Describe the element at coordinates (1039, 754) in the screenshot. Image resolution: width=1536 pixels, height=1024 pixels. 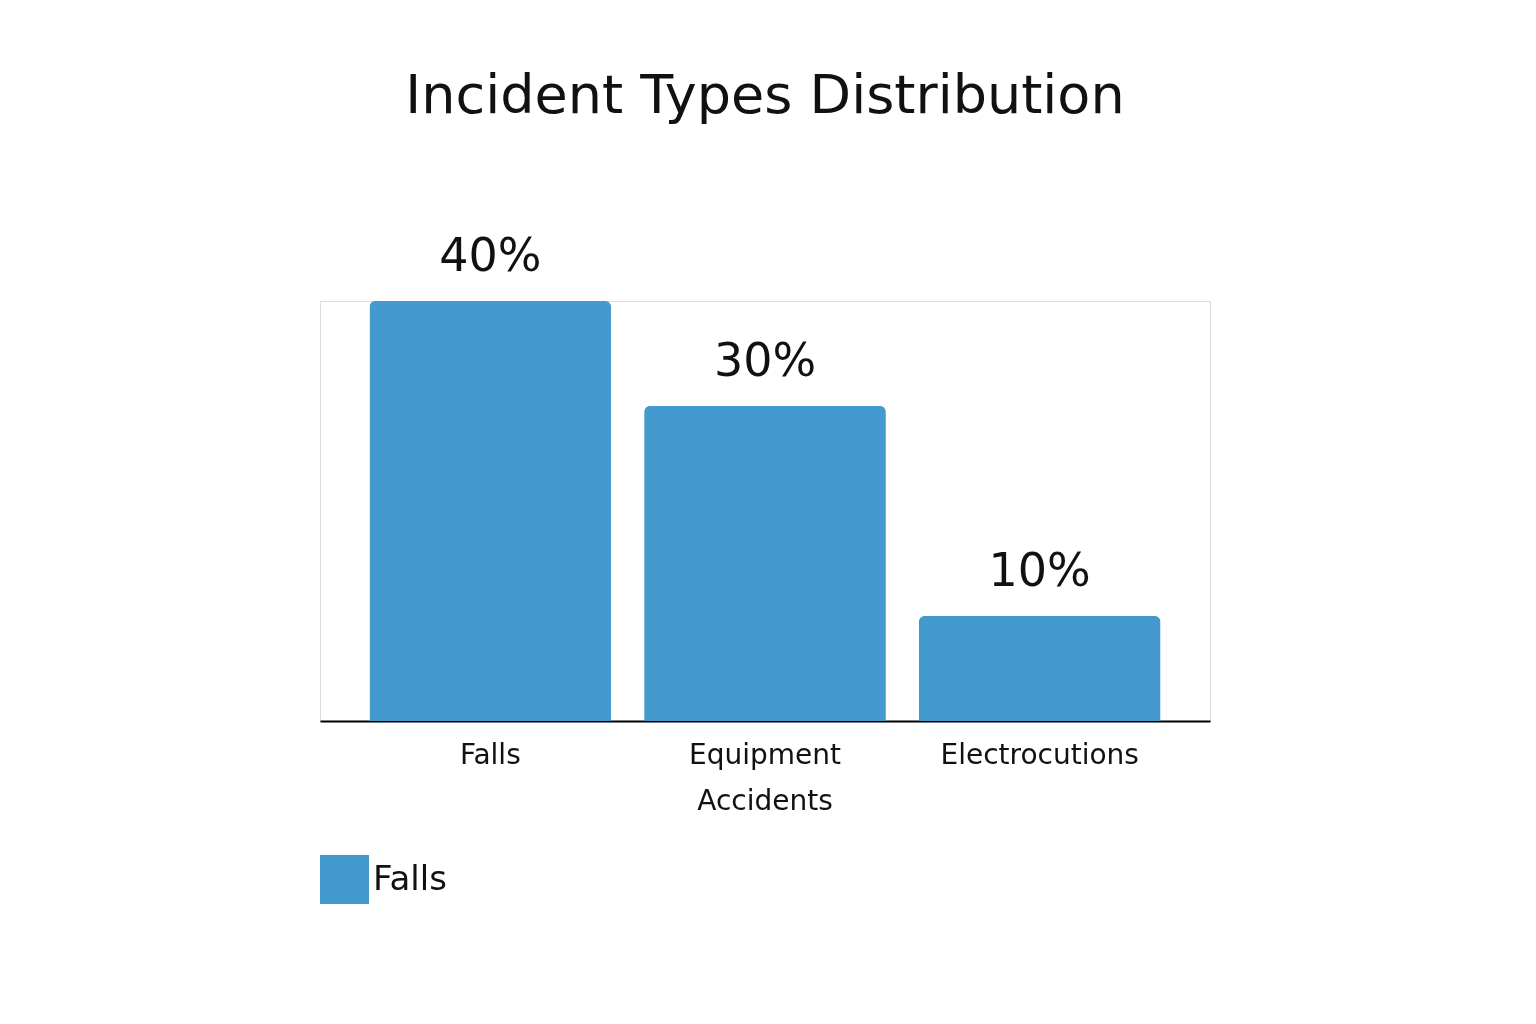
I see `x-tick-label: Electrocutions` at that location.